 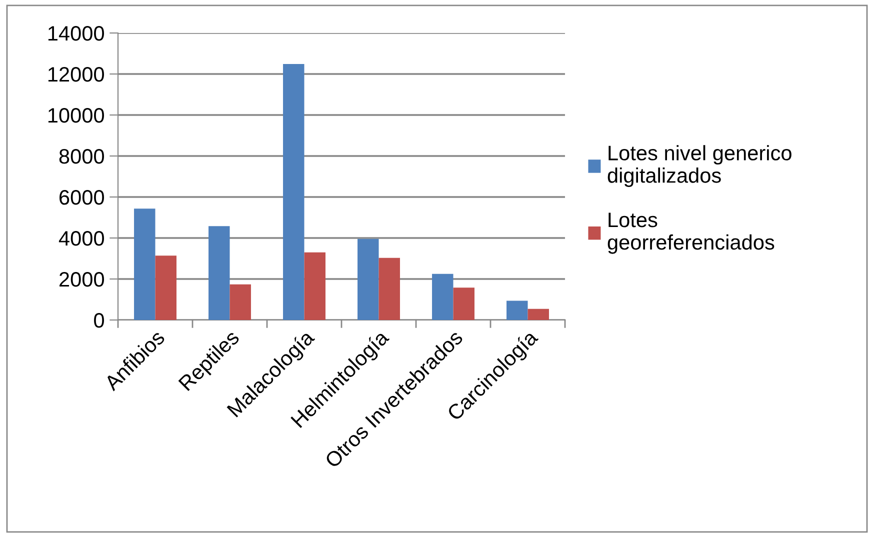 I want to click on y-tick-label: 10000, so click(x=76, y=115).